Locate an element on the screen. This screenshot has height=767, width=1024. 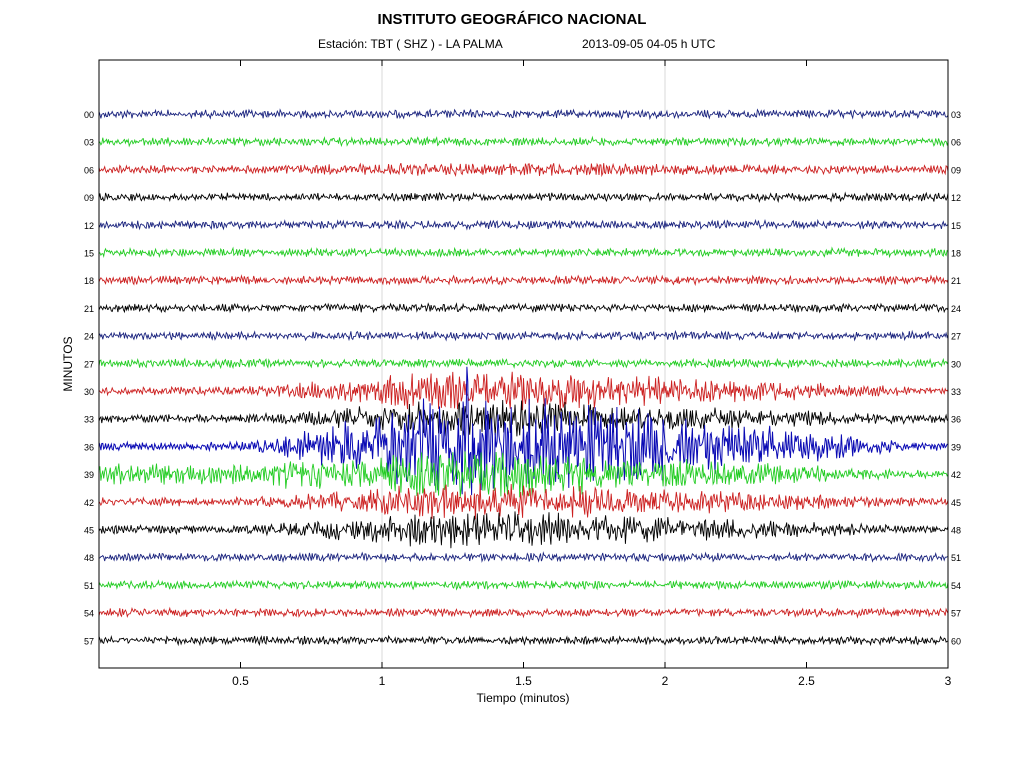
trace-right-label-15: 15 is located at coordinates (956, 226).